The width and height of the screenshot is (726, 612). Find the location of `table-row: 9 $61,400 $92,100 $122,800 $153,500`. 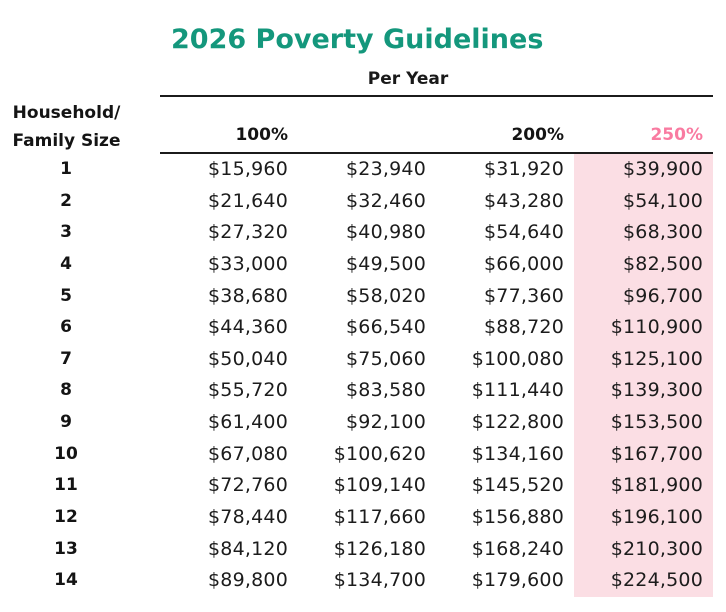

table-row: 9 $61,400 $92,100 $122,800 $153,500 is located at coordinates (356, 423).